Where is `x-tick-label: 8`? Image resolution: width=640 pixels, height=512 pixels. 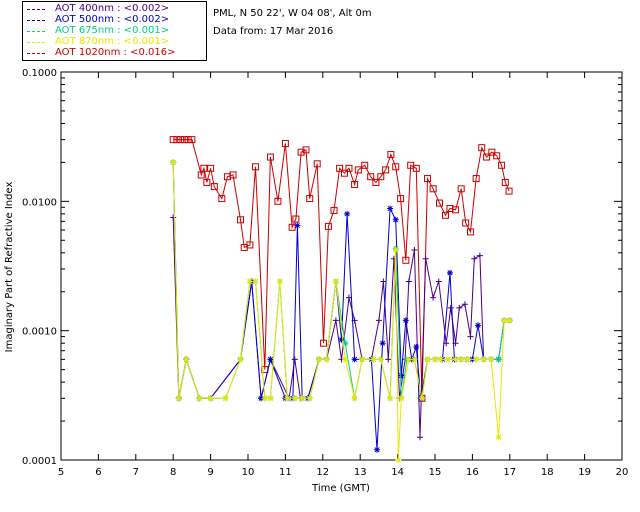 x-tick-label: 8 is located at coordinates (173, 472).